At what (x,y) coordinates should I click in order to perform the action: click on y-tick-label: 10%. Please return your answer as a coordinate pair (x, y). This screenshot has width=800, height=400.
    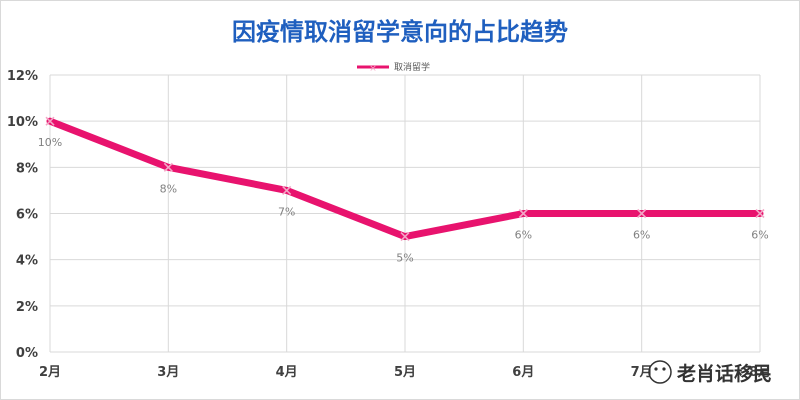
    Looking at the image, I should click on (22, 122).